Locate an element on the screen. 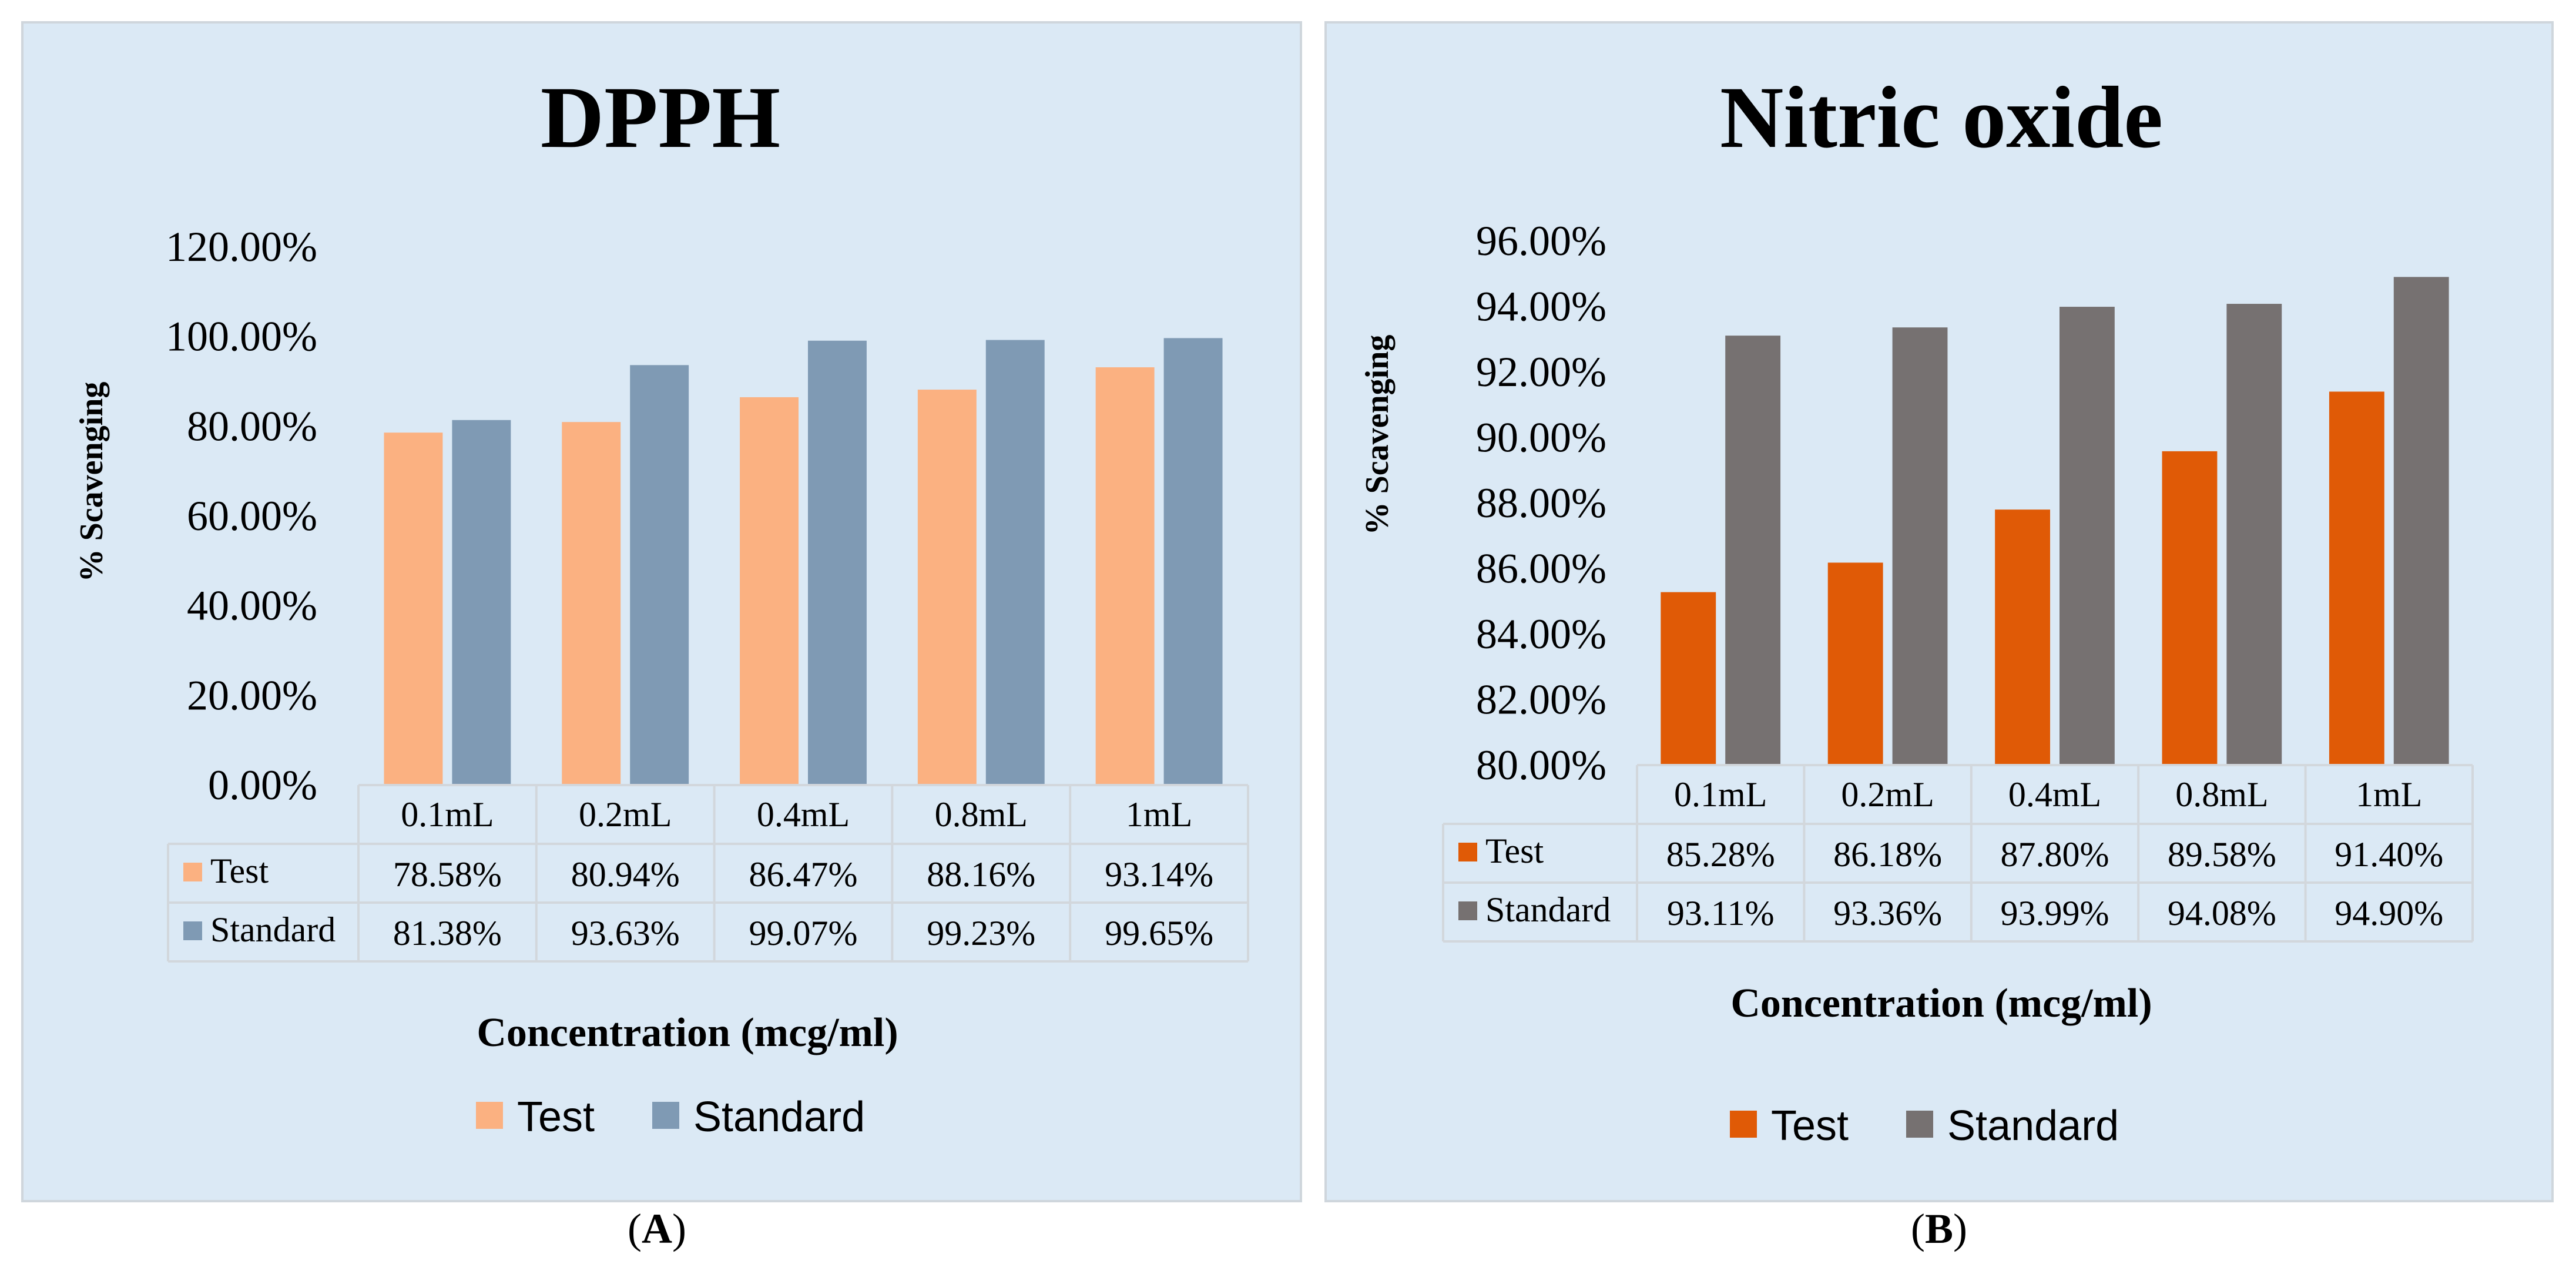 This screenshot has height=1284, width=2576. data-label: 78.58% is located at coordinates (447, 874).